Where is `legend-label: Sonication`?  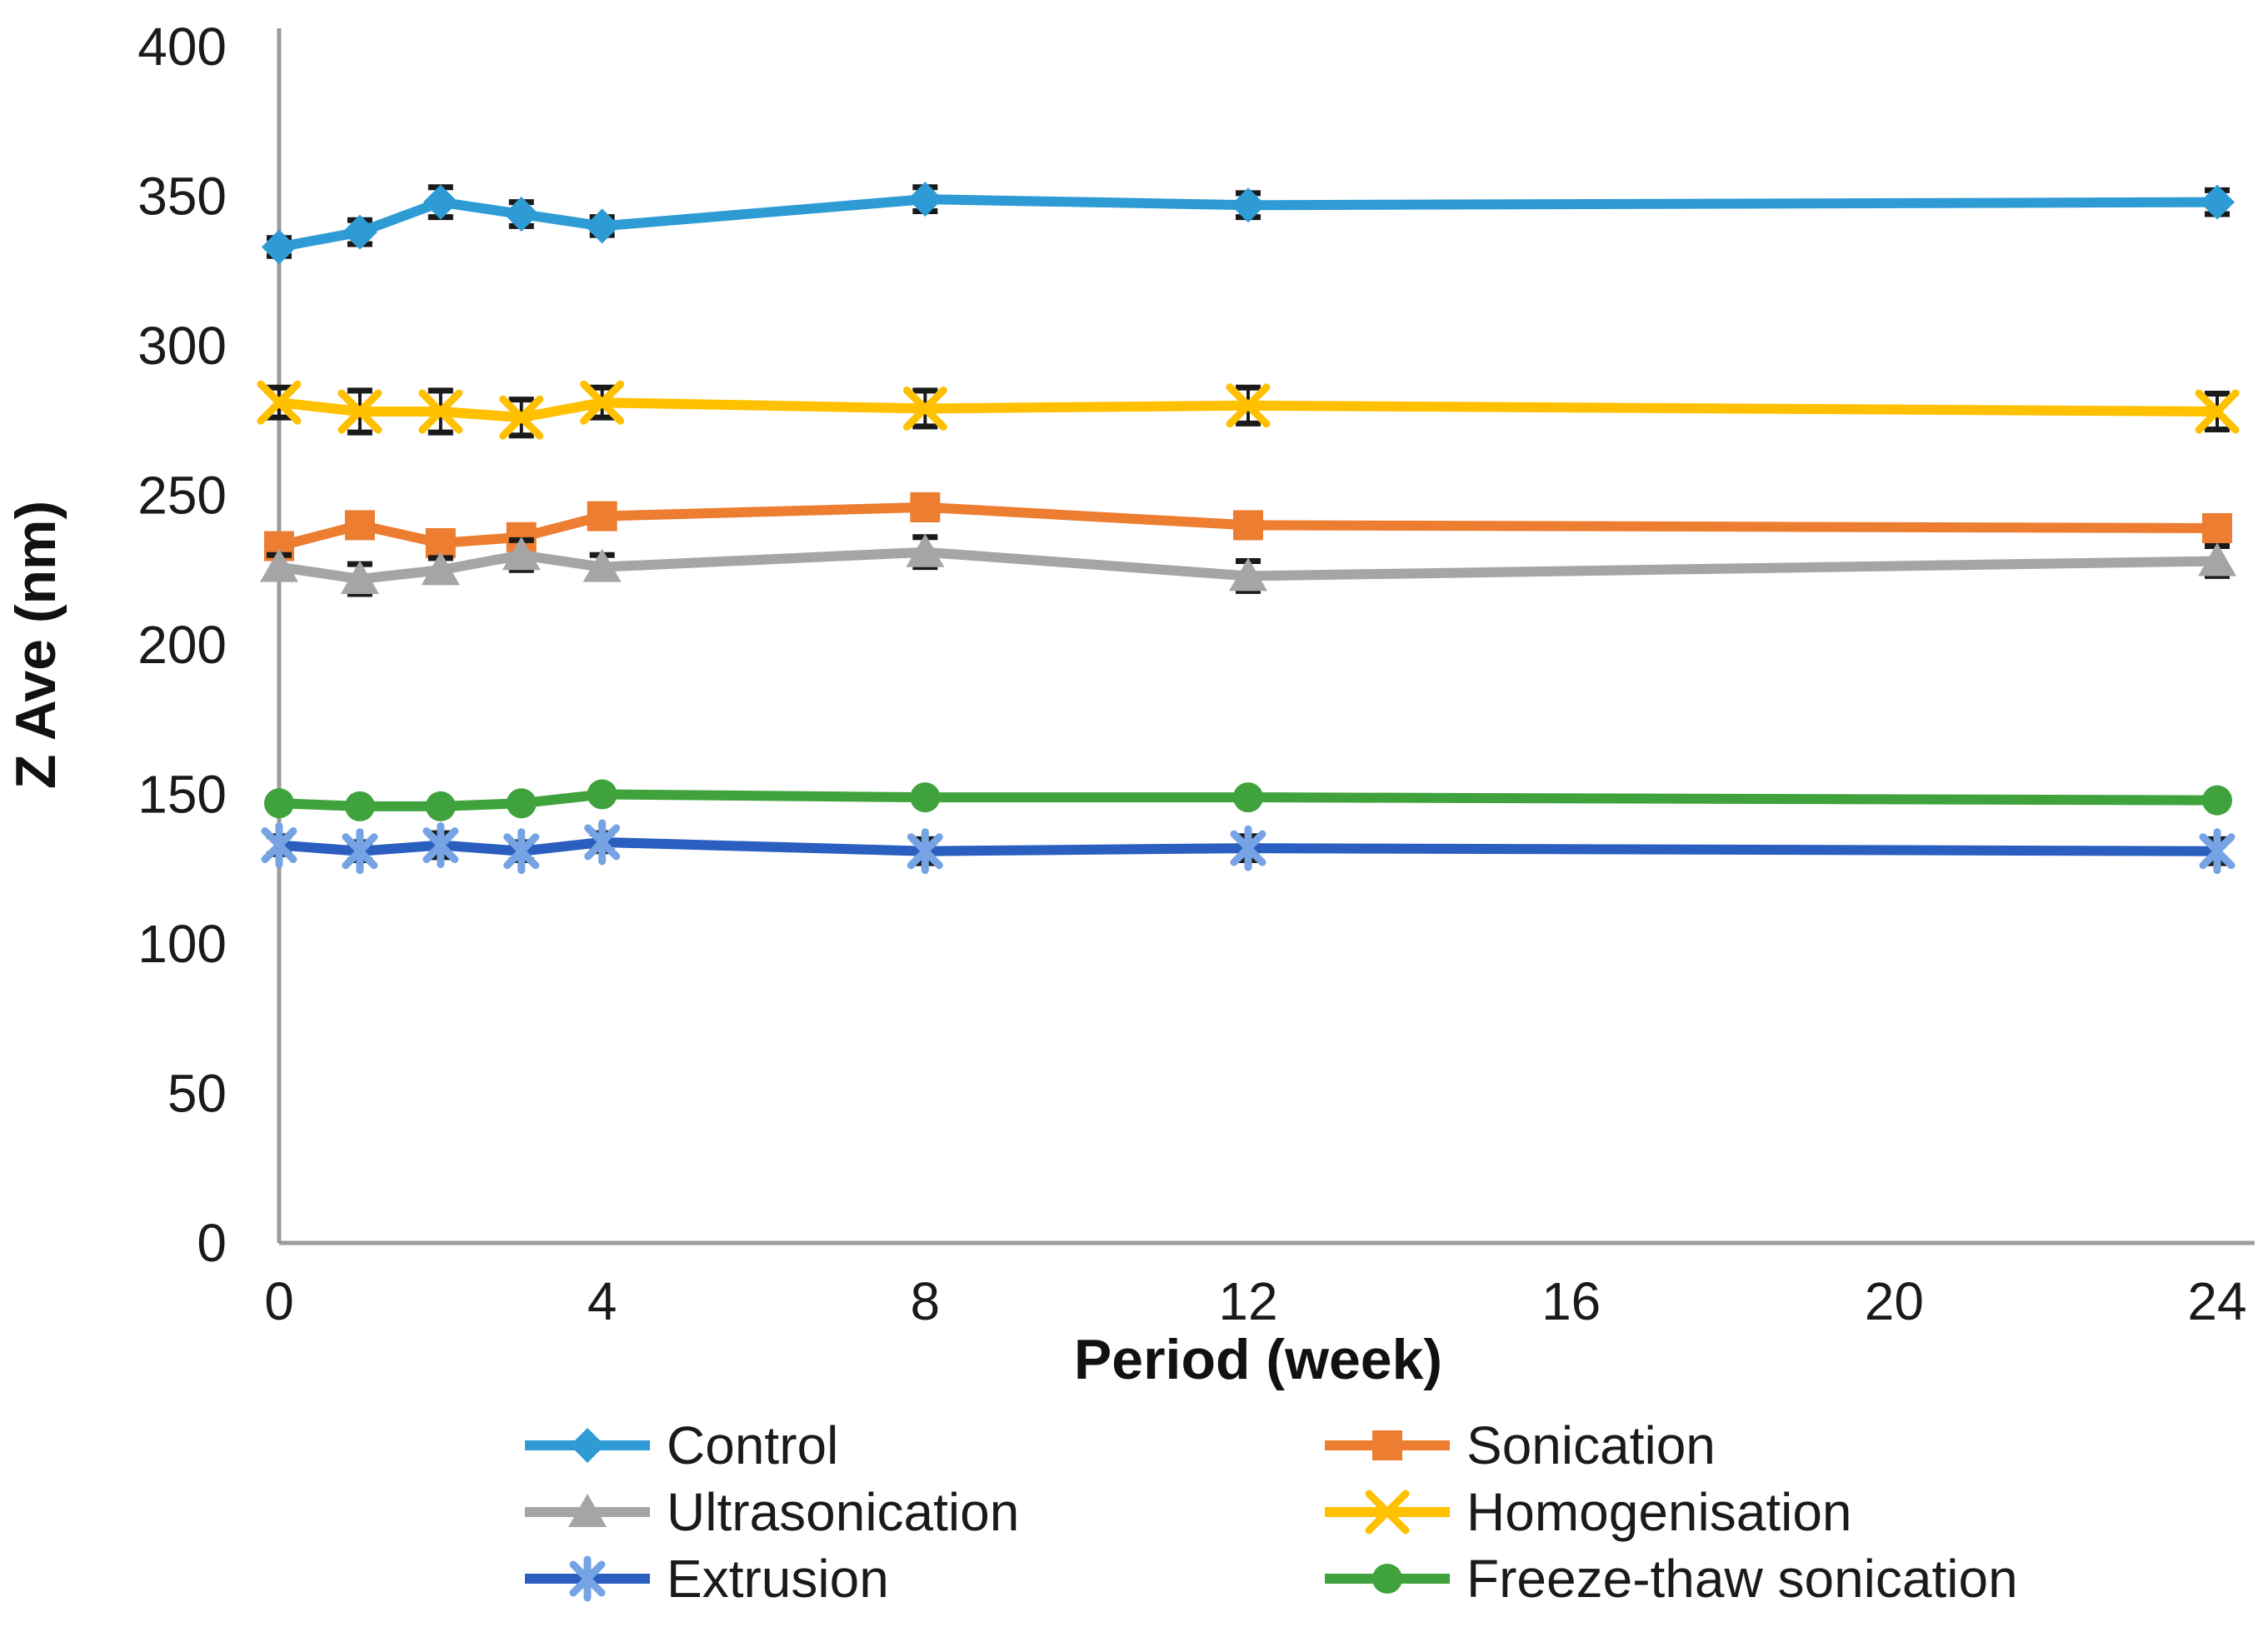 legend-label: Sonication is located at coordinates (1591, 1445).